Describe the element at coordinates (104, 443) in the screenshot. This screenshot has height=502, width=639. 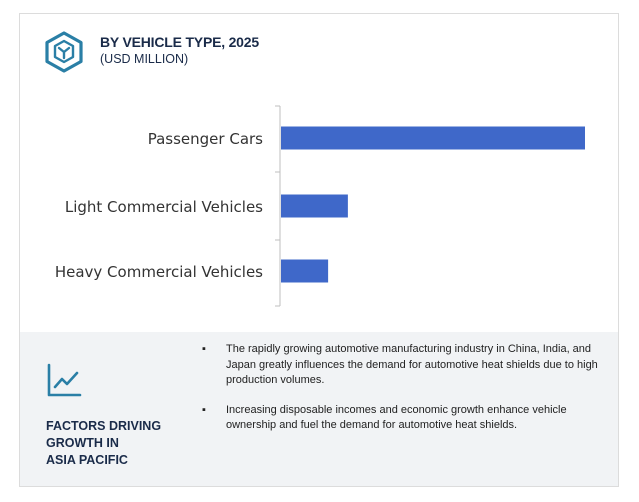
I see `factors-heading: FACTORS DRIVING GROWTH IN ASIA PACIFIC` at that location.